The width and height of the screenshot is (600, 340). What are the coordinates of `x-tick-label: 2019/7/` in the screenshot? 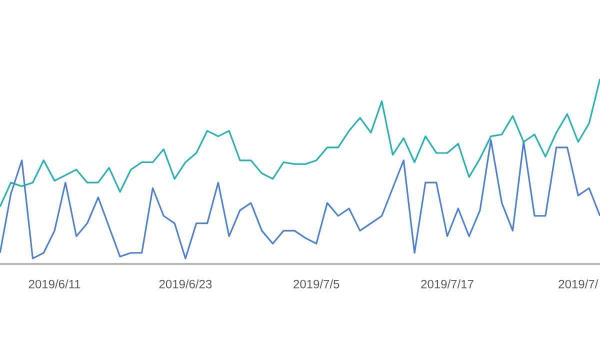 It's located at (578, 284).